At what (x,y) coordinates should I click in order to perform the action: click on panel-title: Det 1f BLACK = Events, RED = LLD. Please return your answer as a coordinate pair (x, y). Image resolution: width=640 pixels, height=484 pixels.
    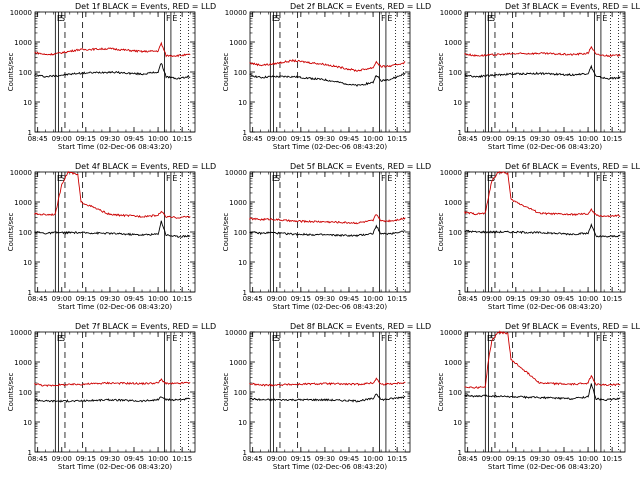
    Looking at the image, I should click on (145, 6).